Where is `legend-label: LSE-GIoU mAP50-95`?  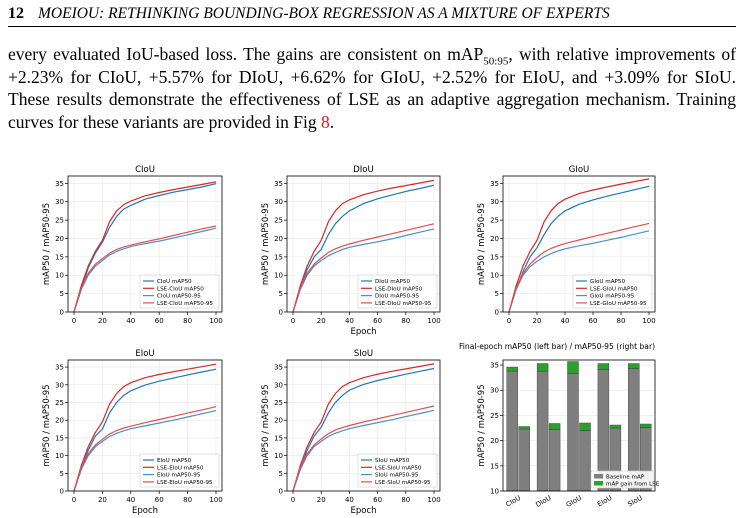 legend-label: LSE-GIoU mAP50-95 is located at coordinates (618, 304).